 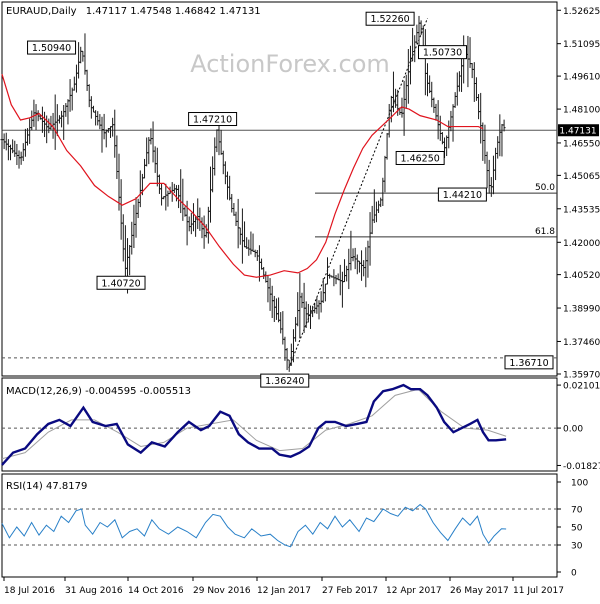 I want to click on ohlc-values: 1.47117 1.47548 1.46842 1.47131, so click(x=173, y=11).